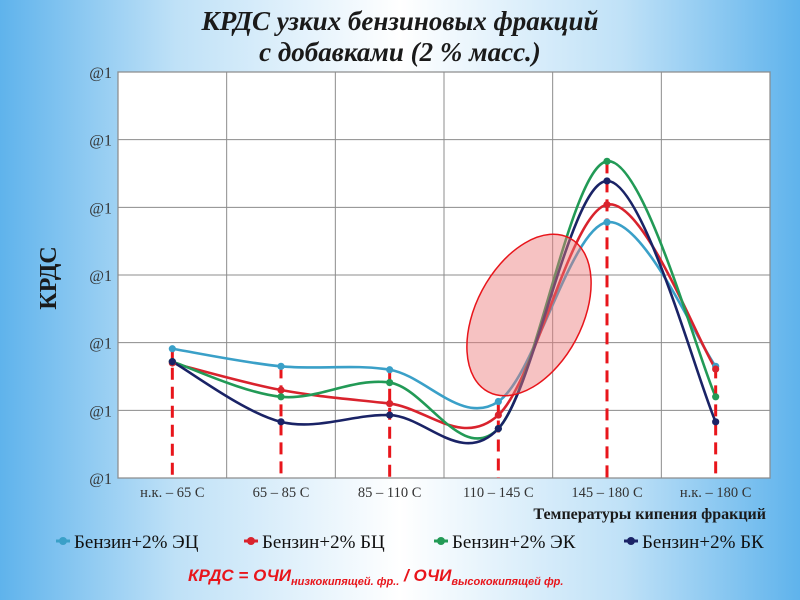  I want to click on formula-mid: / ОЧИ, so click(425, 575).